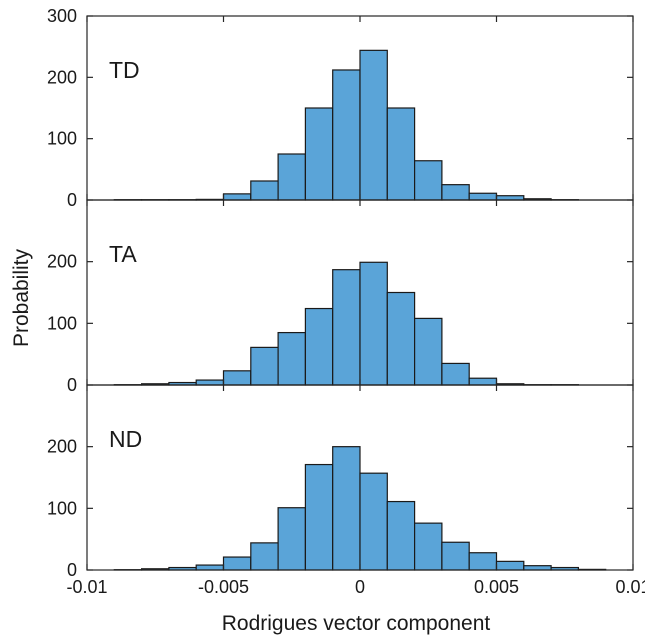 The height and width of the screenshot is (636, 645). Describe the element at coordinates (360, 587) in the screenshot. I see `x-tick-label: 0` at that location.